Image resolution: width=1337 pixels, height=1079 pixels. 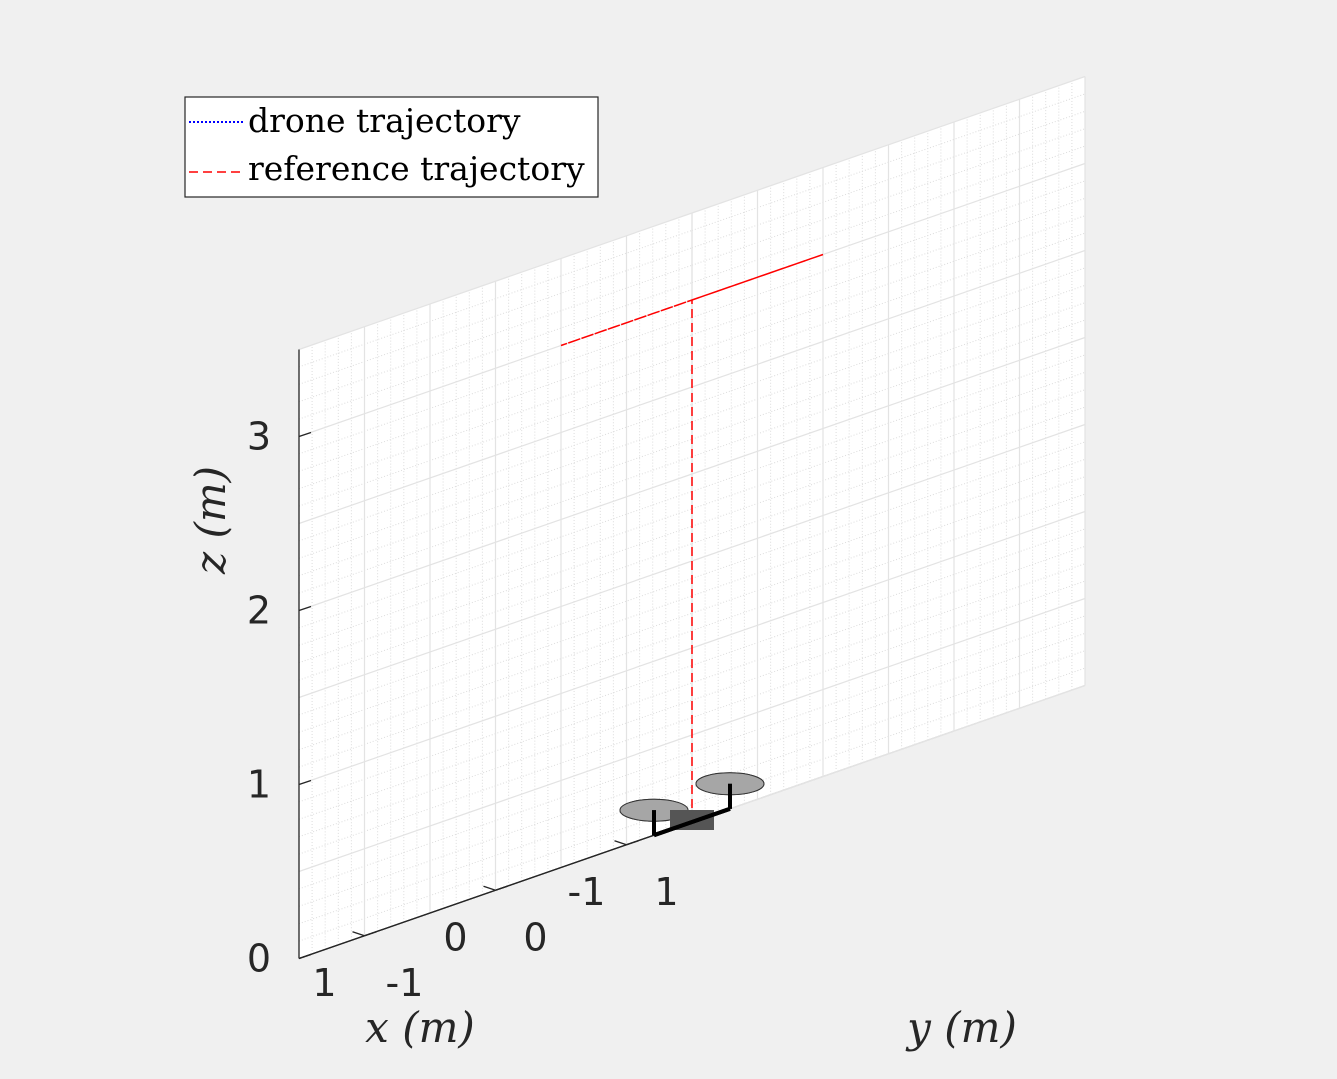 I want to click on z-tick-label: 3, so click(x=259, y=437).